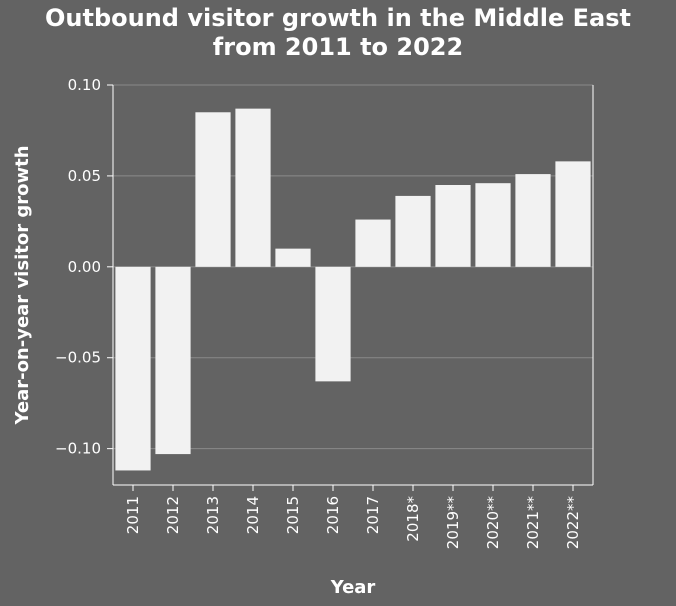 This screenshot has height=606, width=676. What do you see at coordinates (78, 449) in the screenshot?
I see `y-tick-label: −0.10` at bounding box center [78, 449].